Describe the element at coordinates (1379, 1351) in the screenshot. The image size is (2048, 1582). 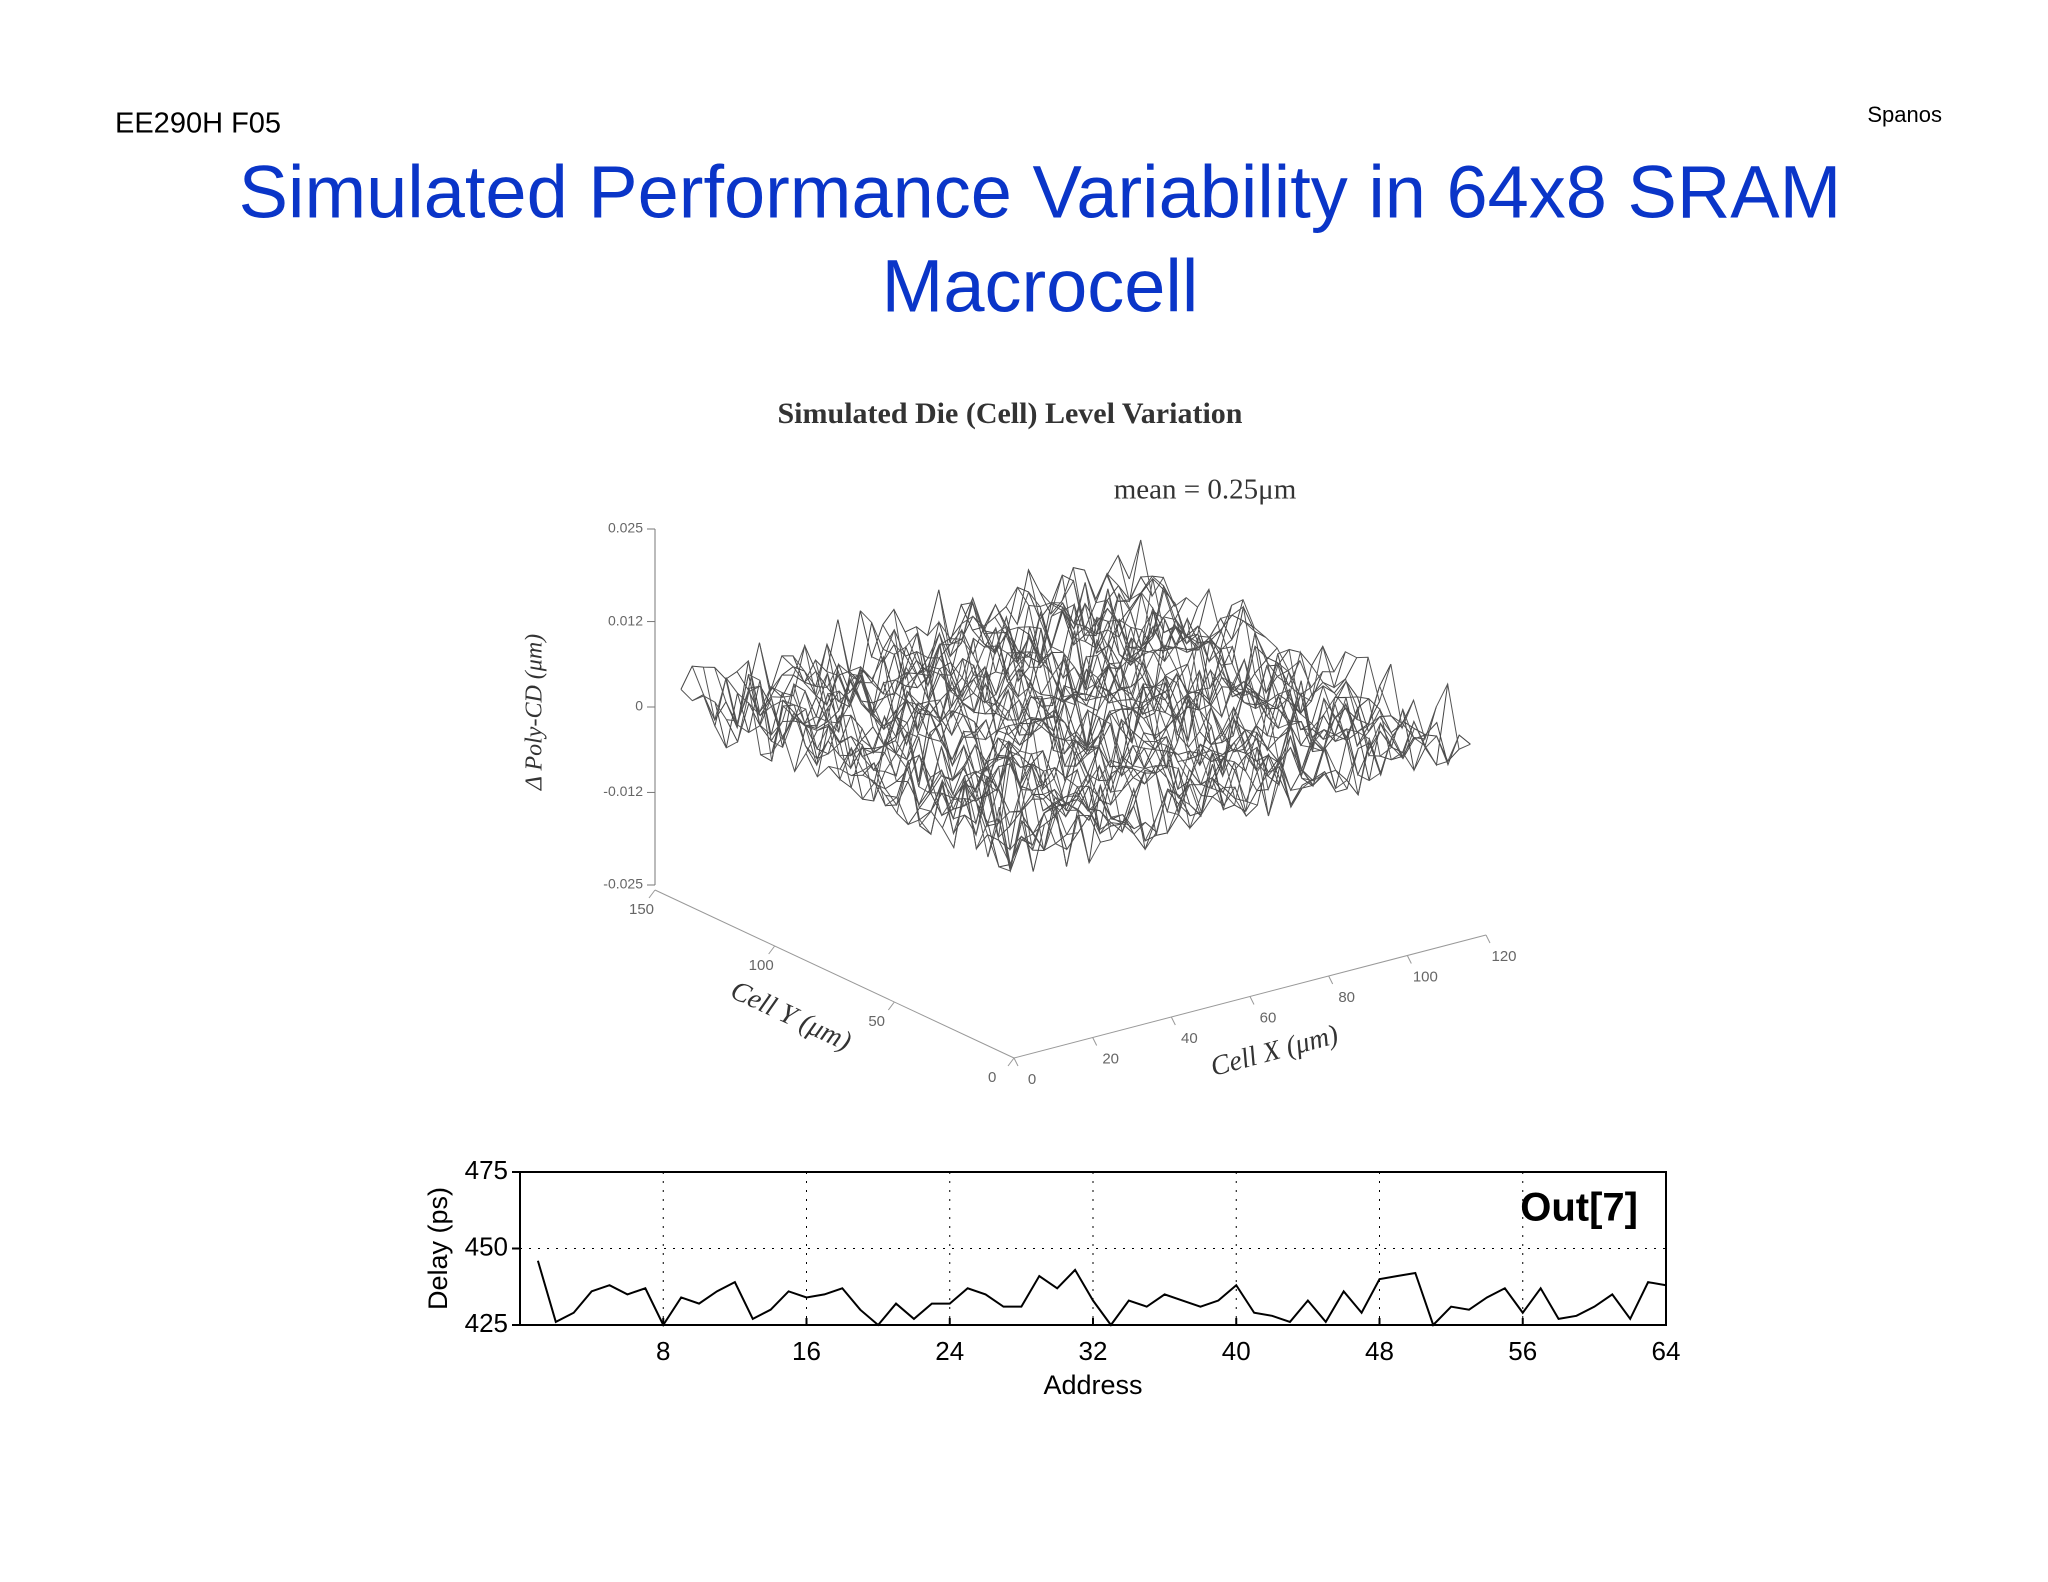
I see `x-tick-label: 48` at that location.